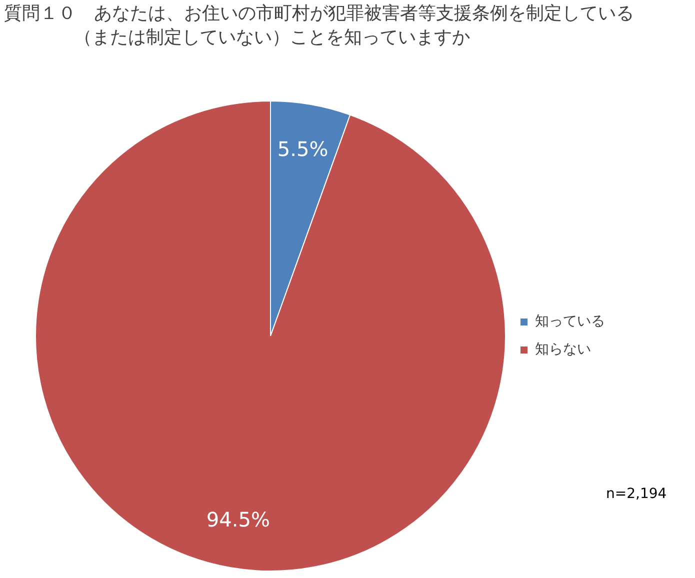 The image size is (695, 578). What do you see at coordinates (636, 494) in the screenshot?
I see `text: n=2,194` at bounding box center [636, 494].